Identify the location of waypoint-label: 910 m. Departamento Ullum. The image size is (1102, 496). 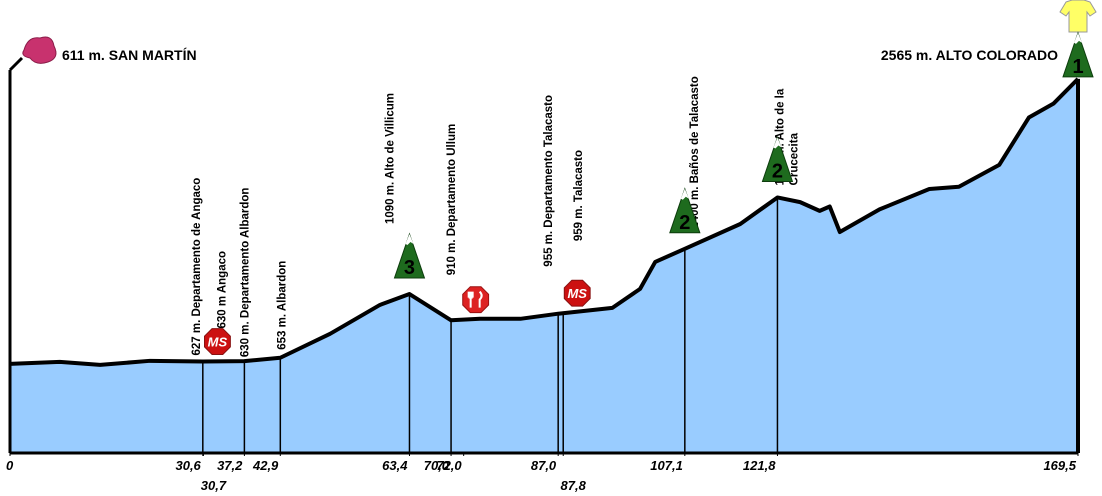
(452, 199).